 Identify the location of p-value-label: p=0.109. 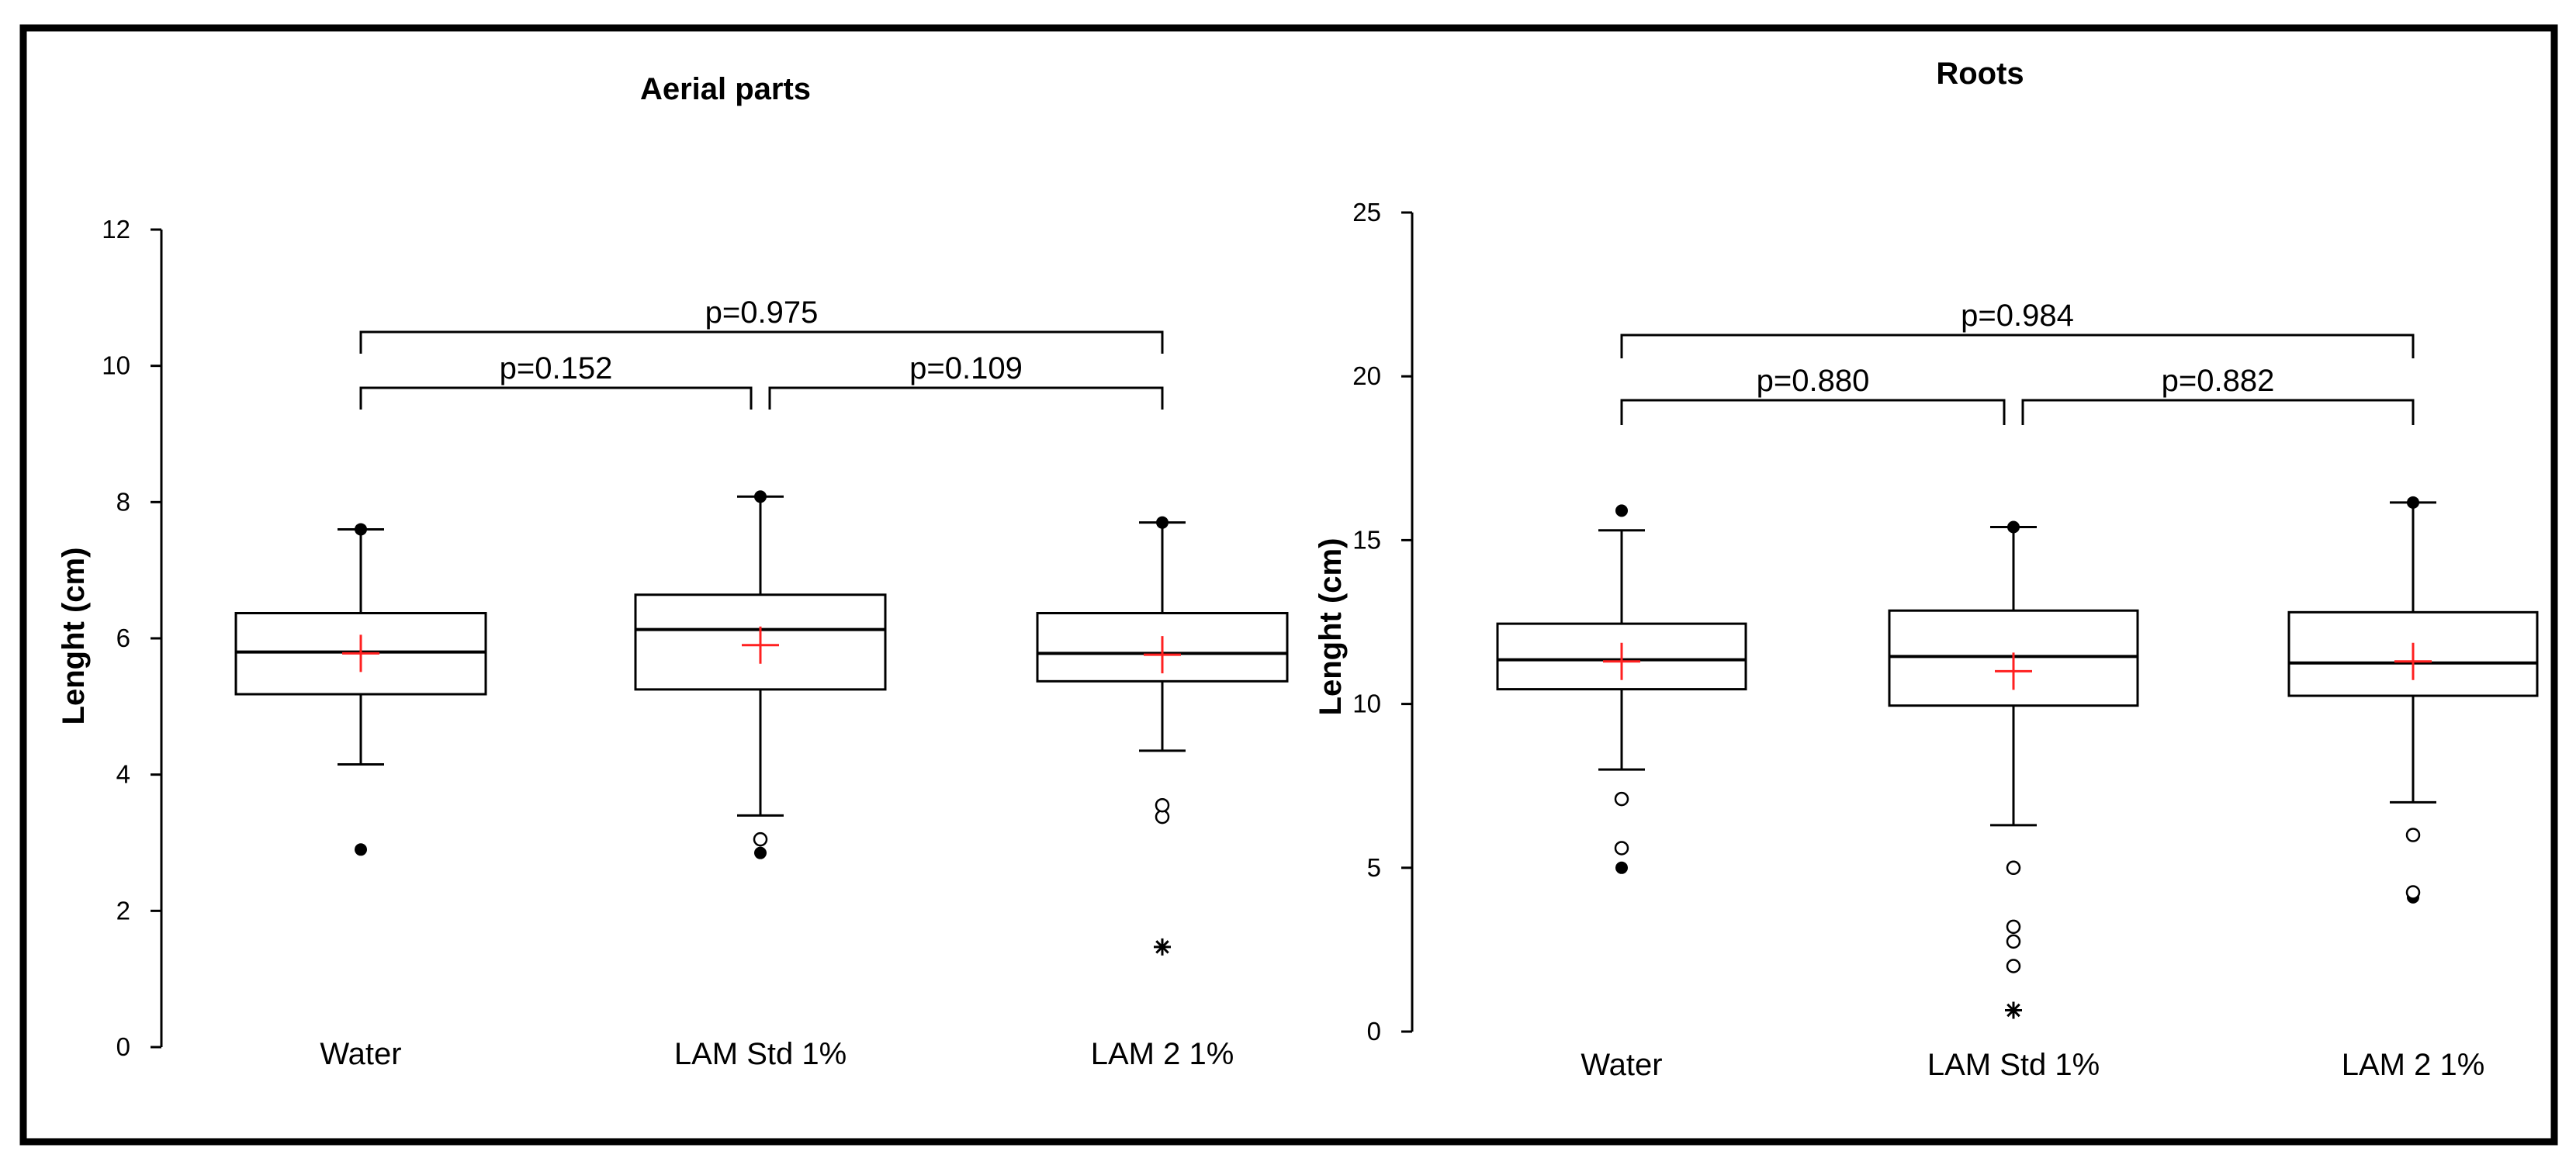
(966, 368).